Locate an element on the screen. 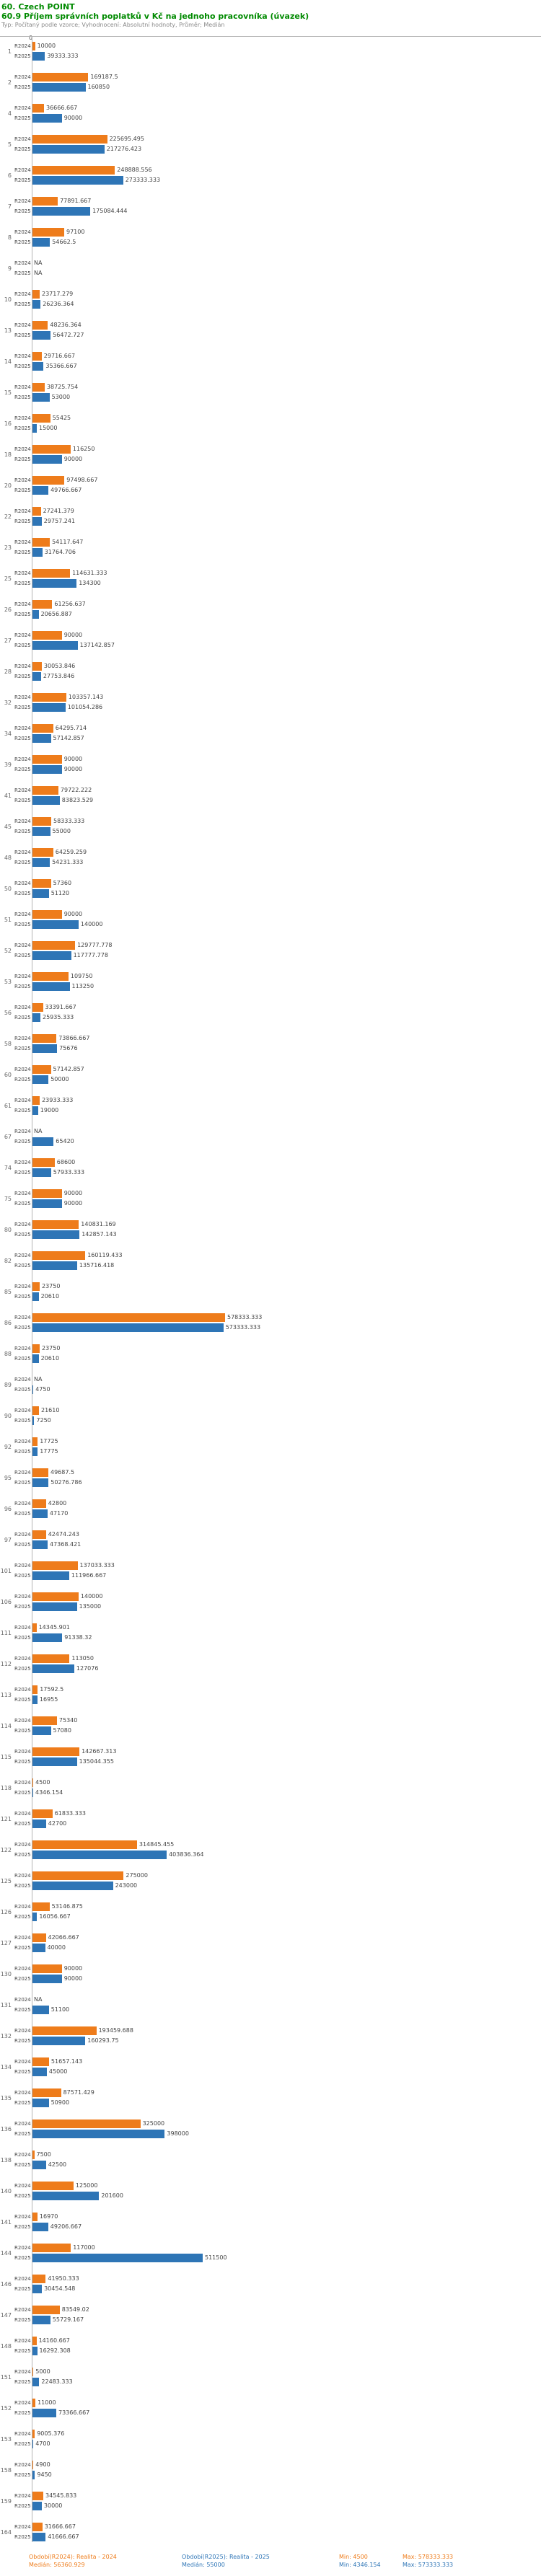 The image size is (541, 2576). plot-area: 14345.901 is located at coordinates (286, 1627).